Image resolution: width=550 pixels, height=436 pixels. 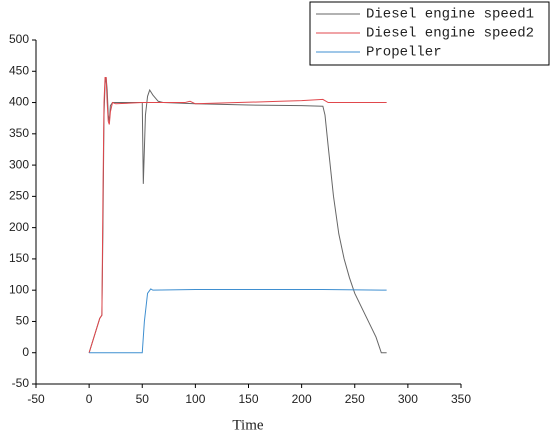 I want to click on legend-label: Diesel engine speed2, so click(x=450, y=34).